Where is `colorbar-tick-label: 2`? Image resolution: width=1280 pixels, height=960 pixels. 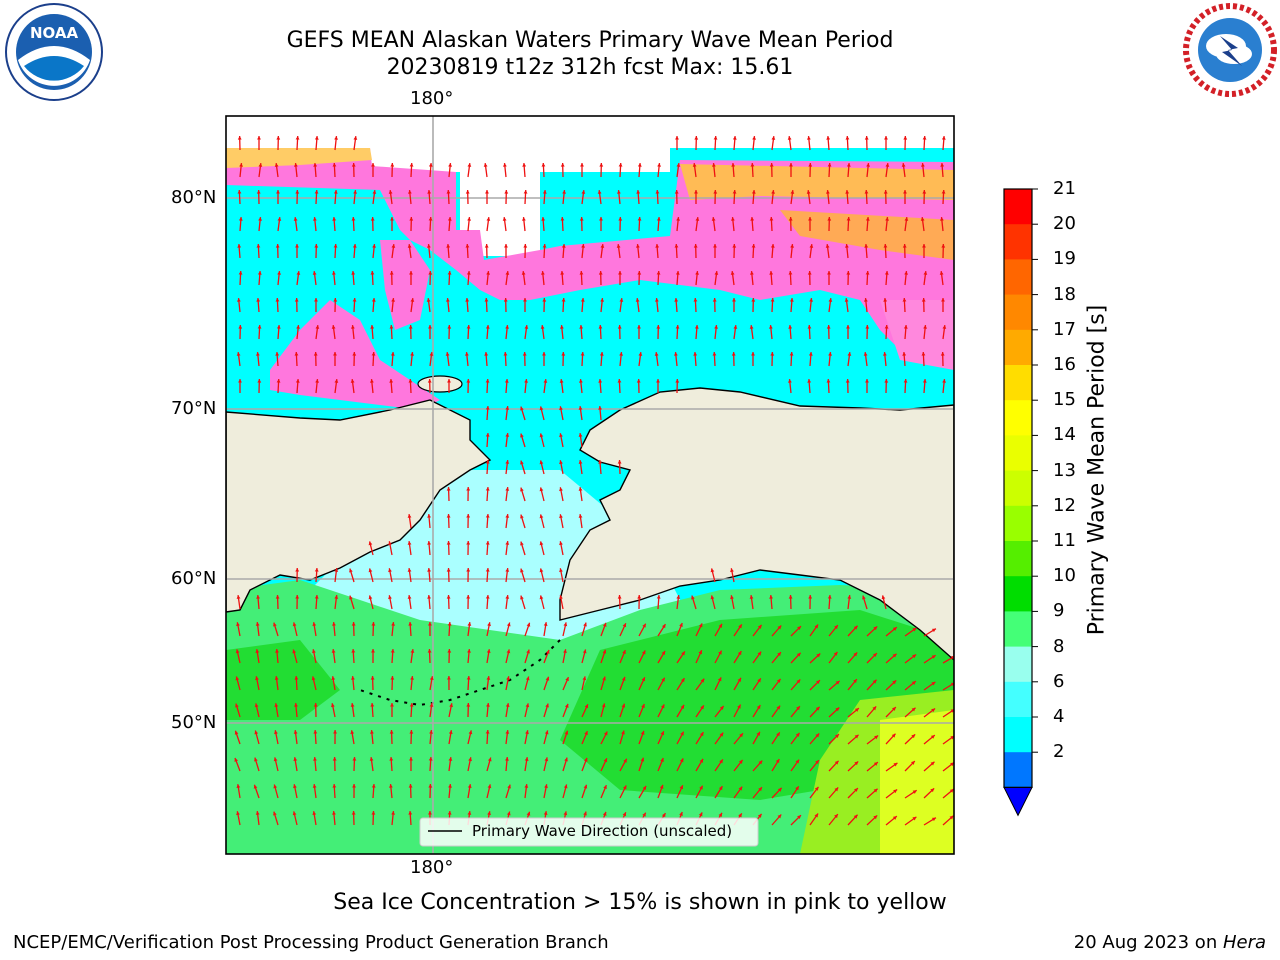
colorbar-tick-label: 2 is located at coordinates (1059, 752).